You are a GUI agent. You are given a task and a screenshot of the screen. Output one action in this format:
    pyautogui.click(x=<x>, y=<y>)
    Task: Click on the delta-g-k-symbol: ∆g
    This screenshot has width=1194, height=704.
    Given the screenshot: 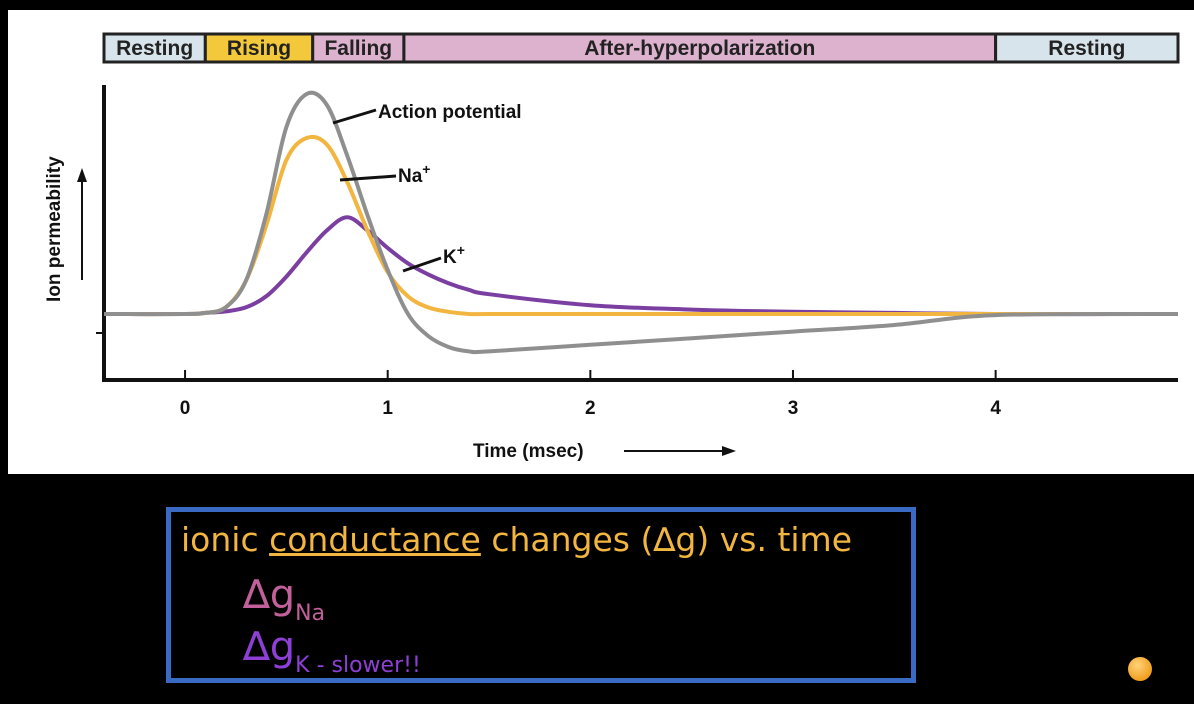 What is the action you would take?
    pyautogui.click(x=269, y=647)
    